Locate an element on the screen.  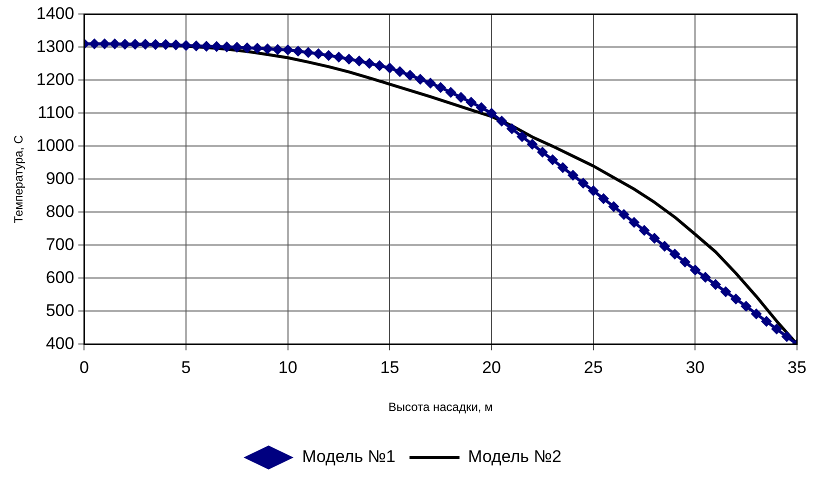
x-tick-label: 10 is located at coordinates (288, 368).